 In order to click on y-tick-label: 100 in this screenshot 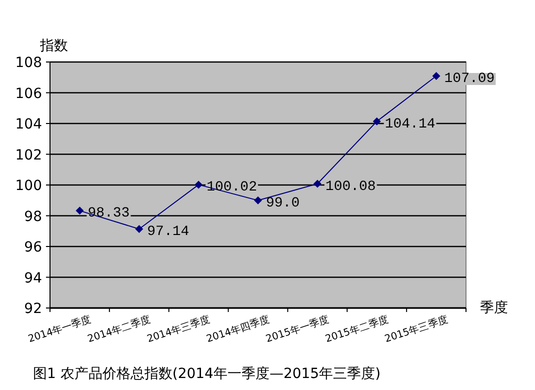, I will do `click(28, 186)`.